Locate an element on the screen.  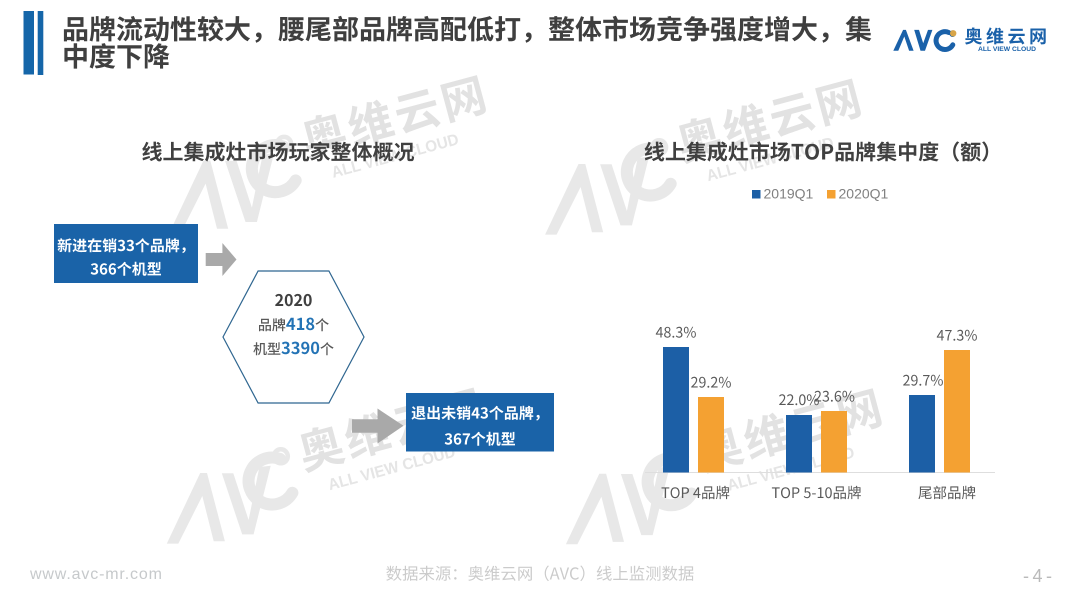
svg-text: -4- is located at coordinates (1039, 576).